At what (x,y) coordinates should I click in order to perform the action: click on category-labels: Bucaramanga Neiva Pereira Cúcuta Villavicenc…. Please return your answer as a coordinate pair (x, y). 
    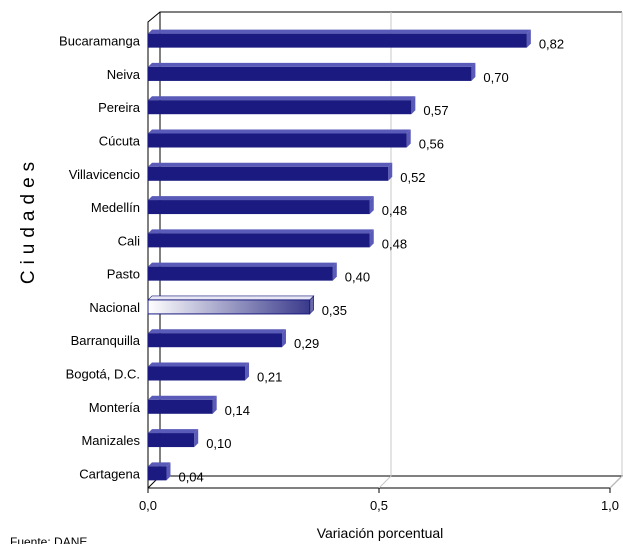
    Looking at the image, I should click on (100, 258).